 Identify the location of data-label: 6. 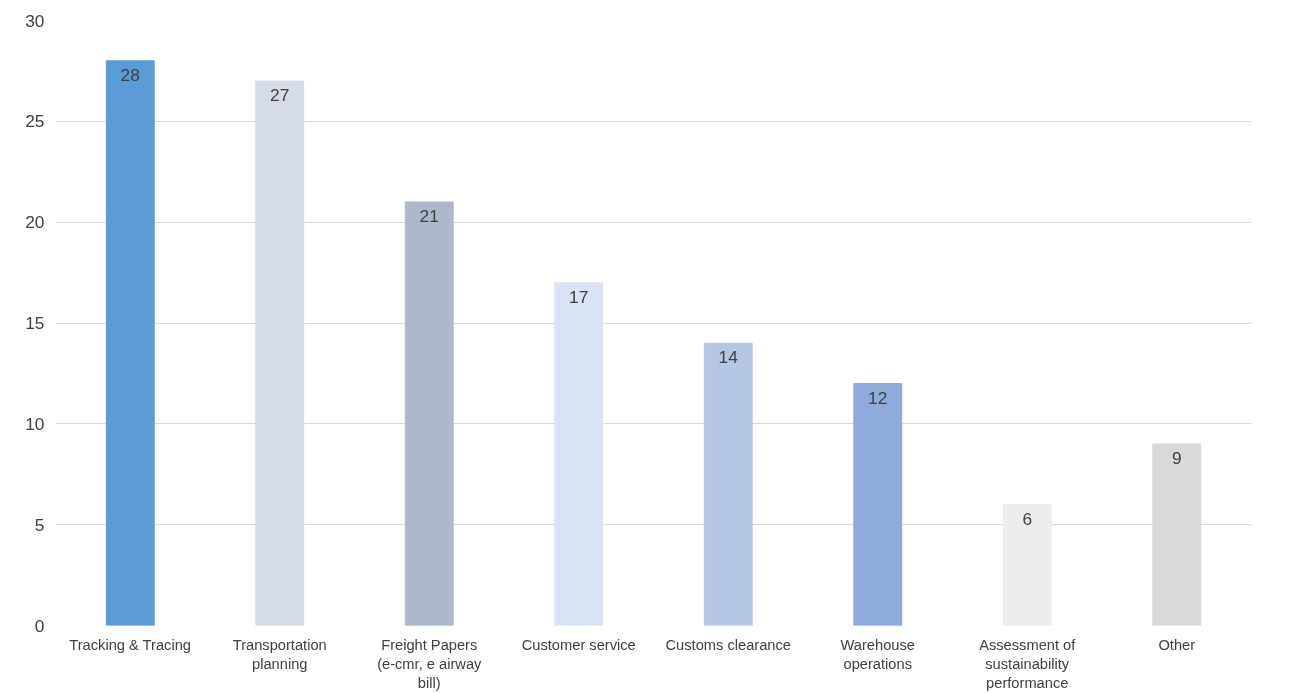
(1027, 518).